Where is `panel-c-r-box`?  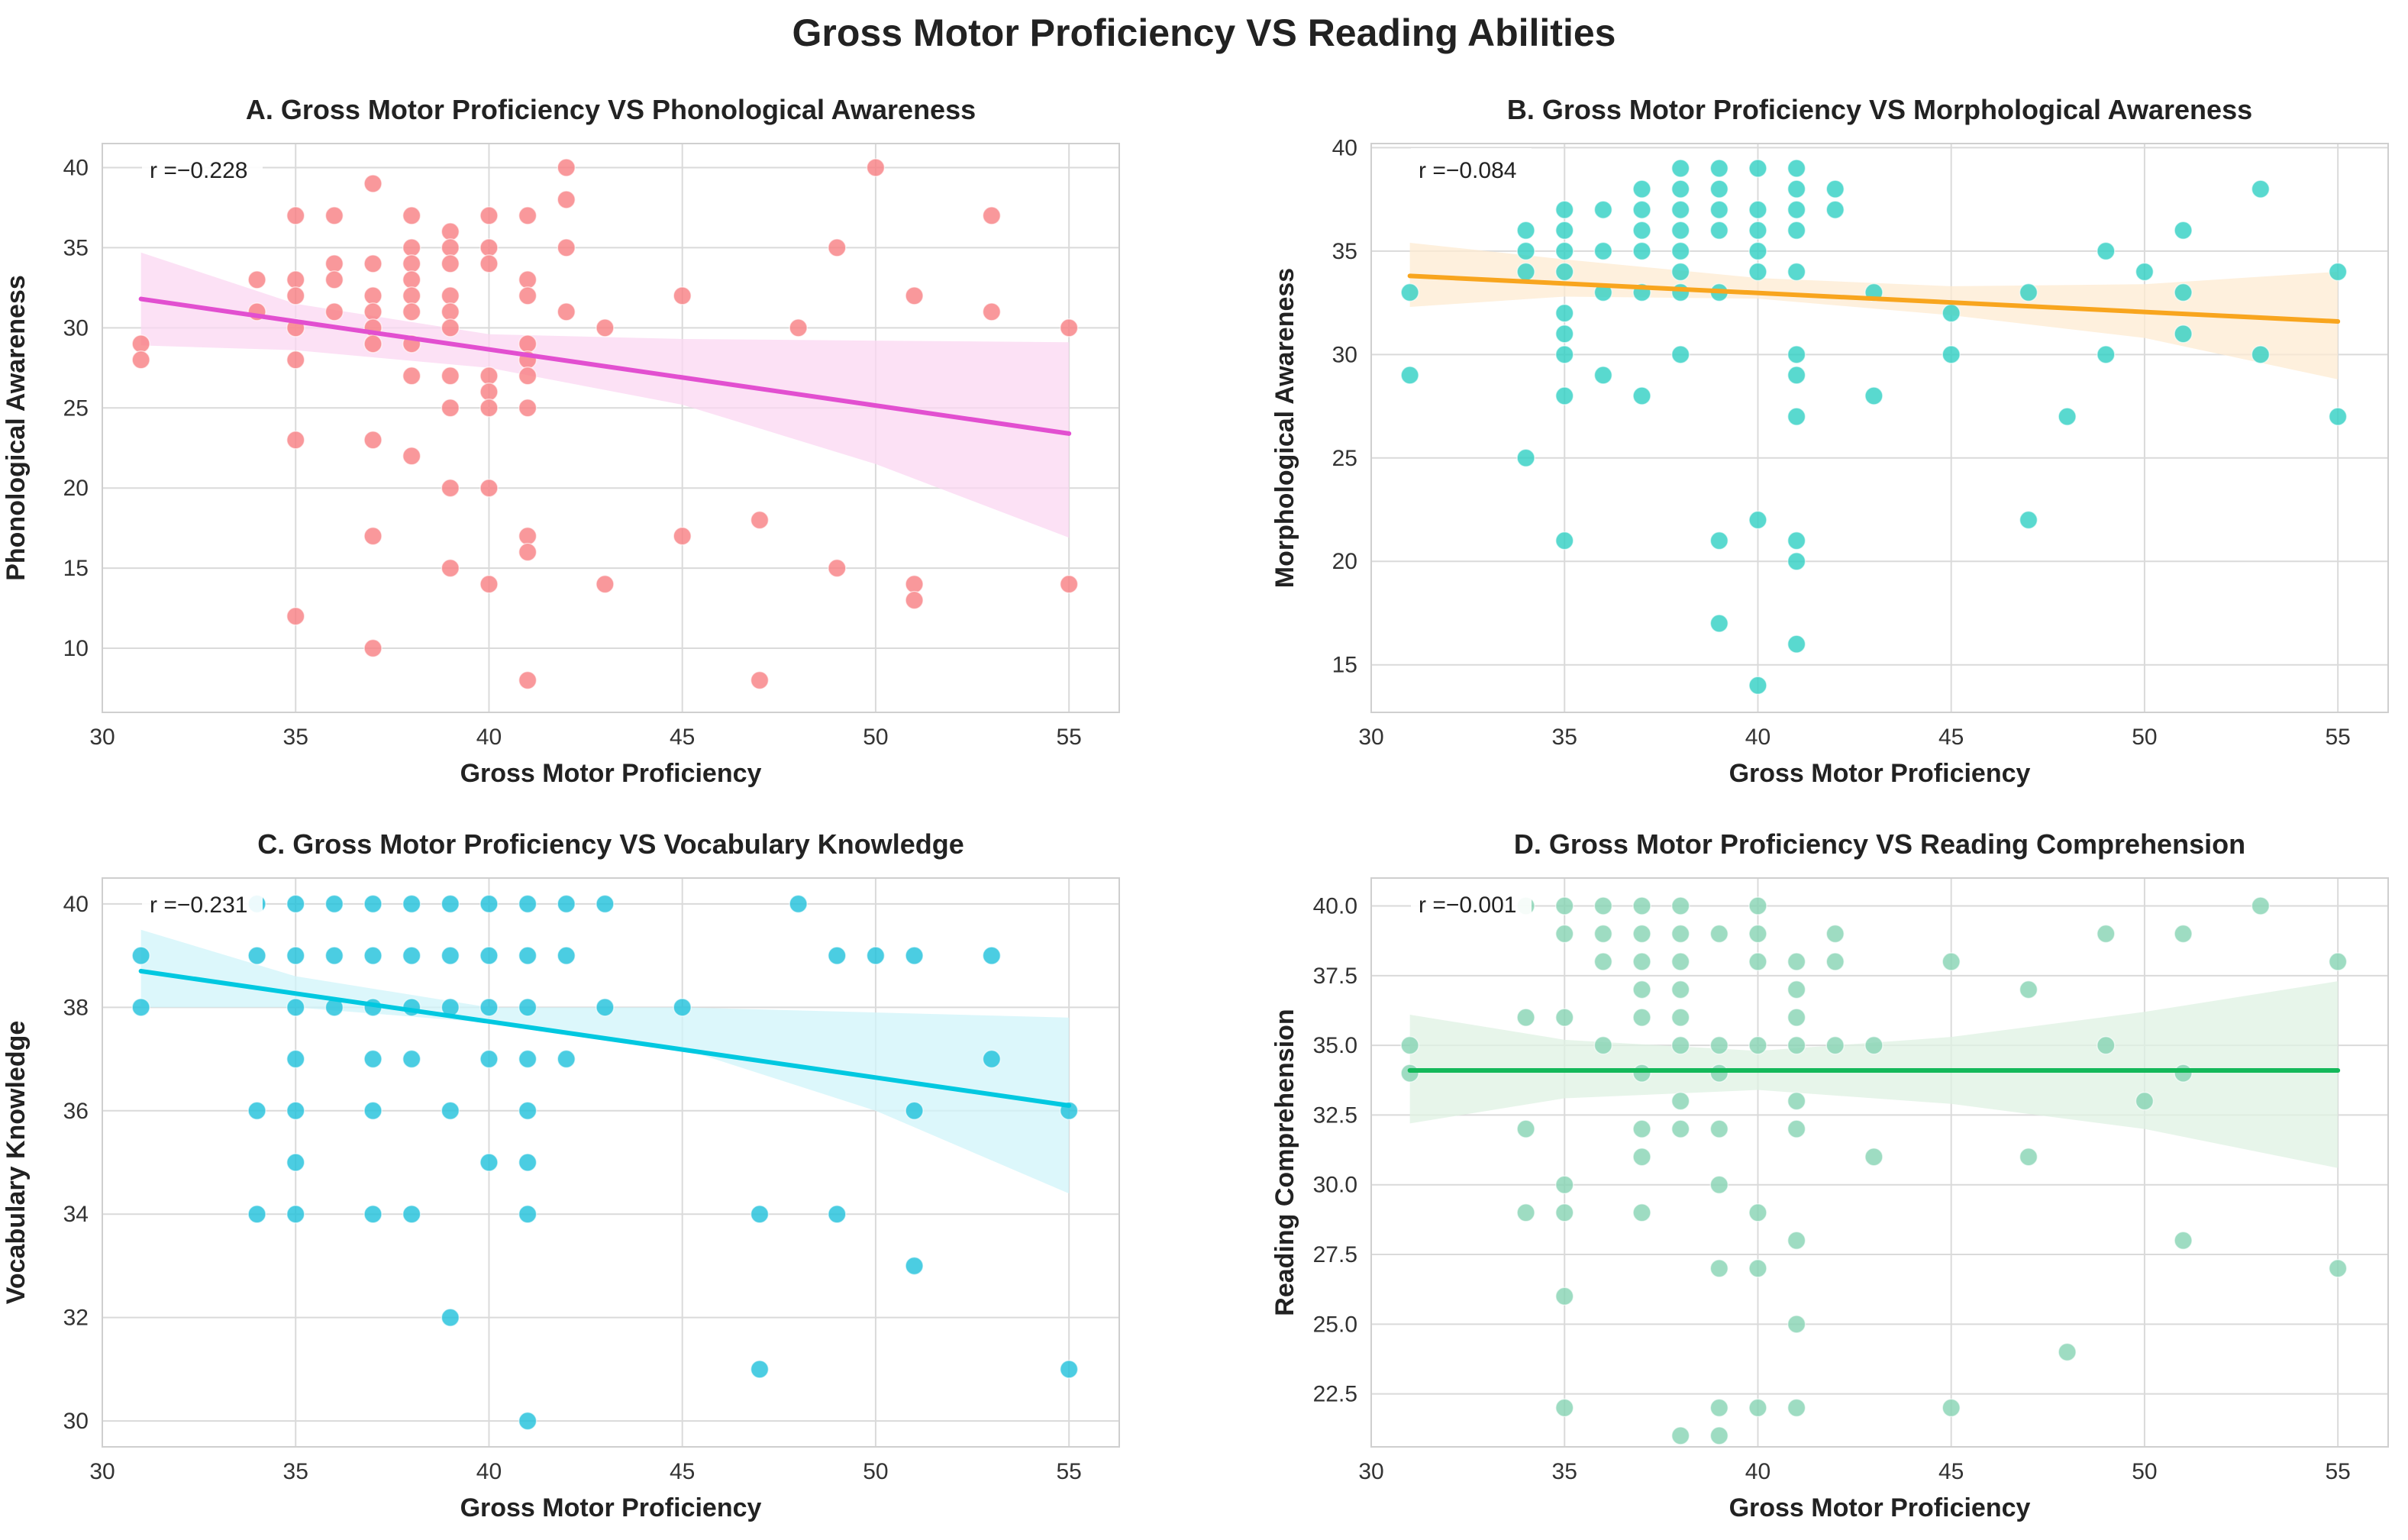
panel-c-r-box is located at coordinates (202, 902).